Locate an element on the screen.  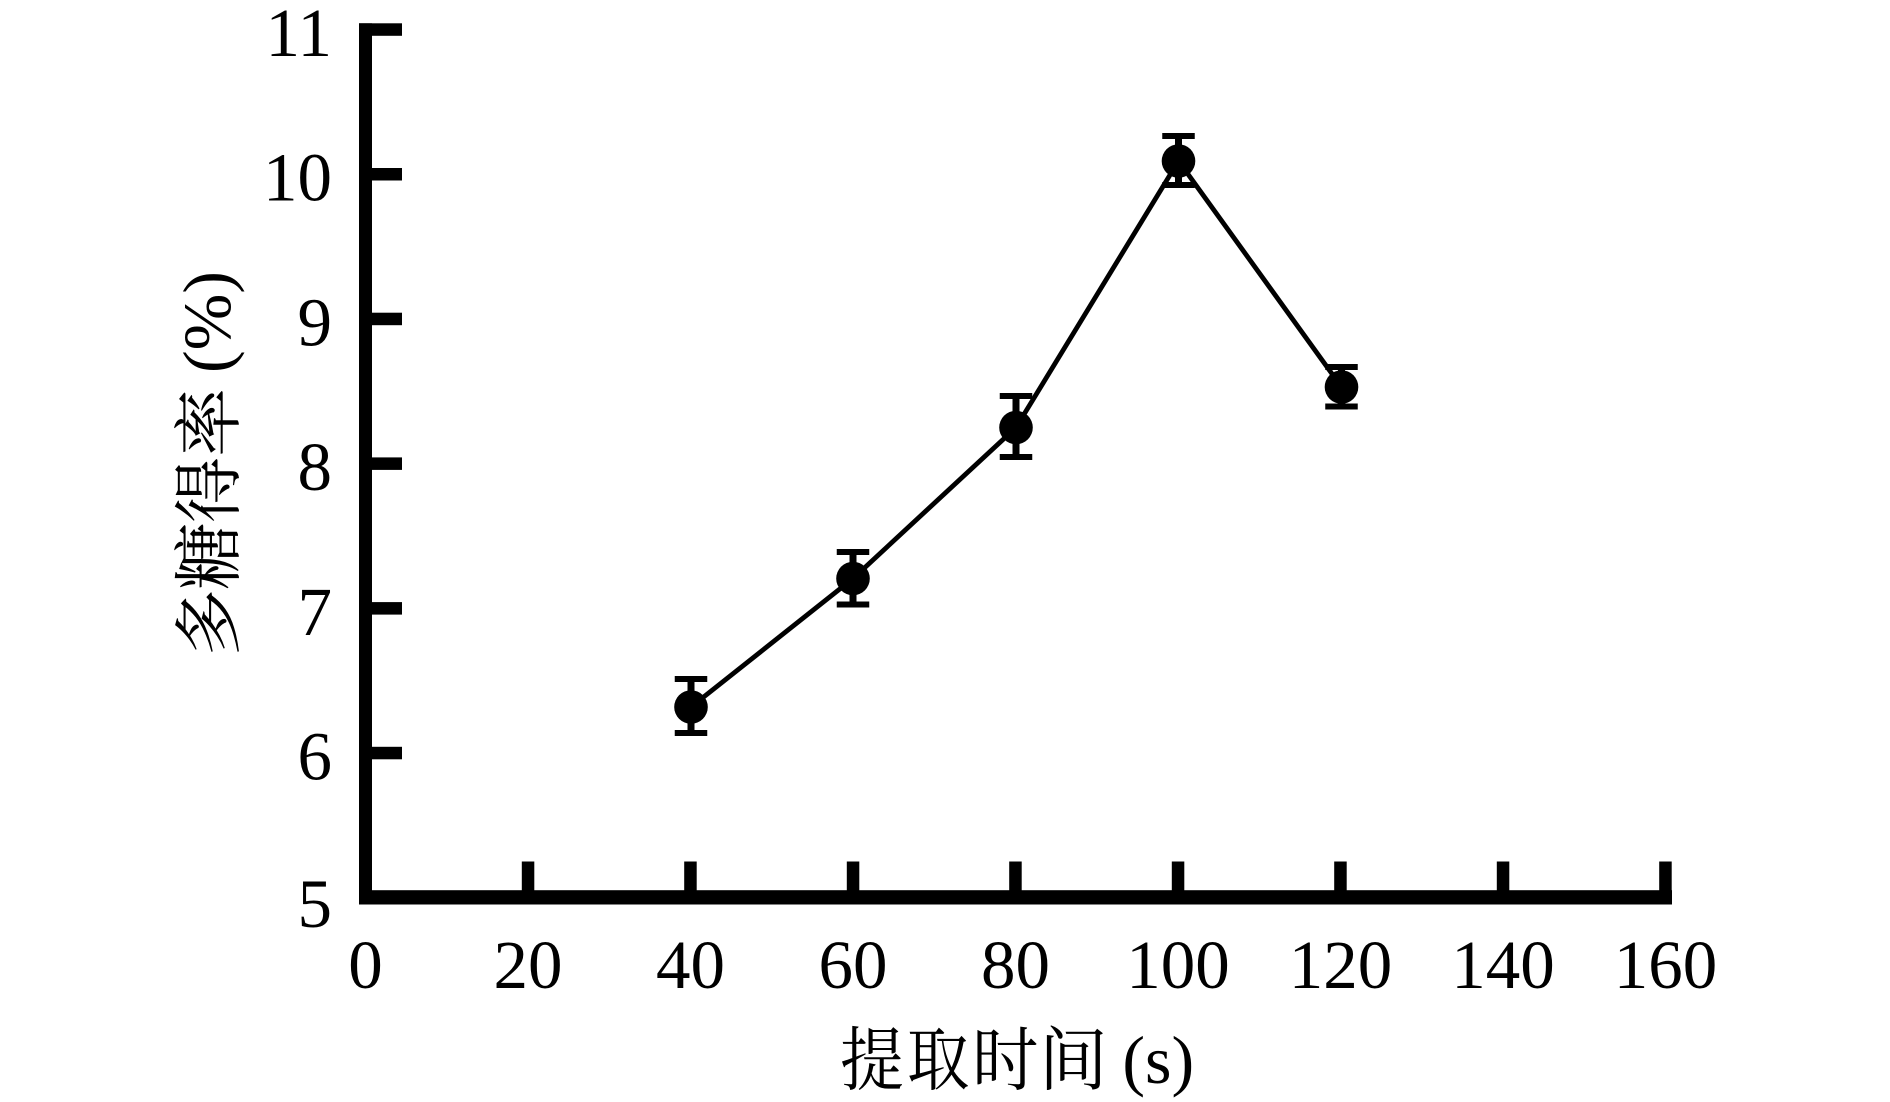
svg-text: 20 is located at coordinates (528, 965).